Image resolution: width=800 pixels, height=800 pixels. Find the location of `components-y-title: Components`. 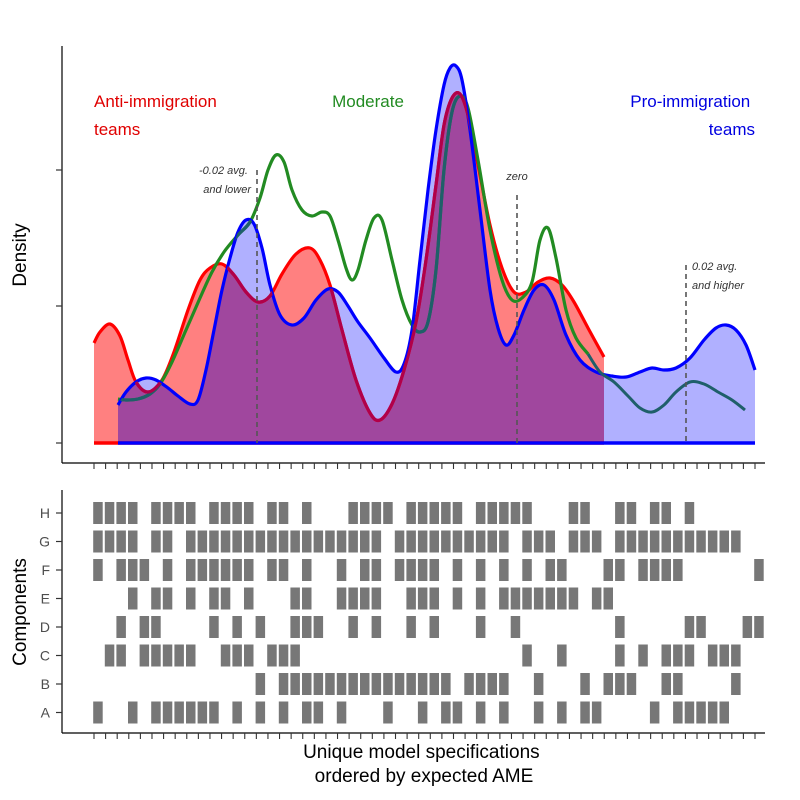

components-y-title: Components is located at coordinates (20, 612).